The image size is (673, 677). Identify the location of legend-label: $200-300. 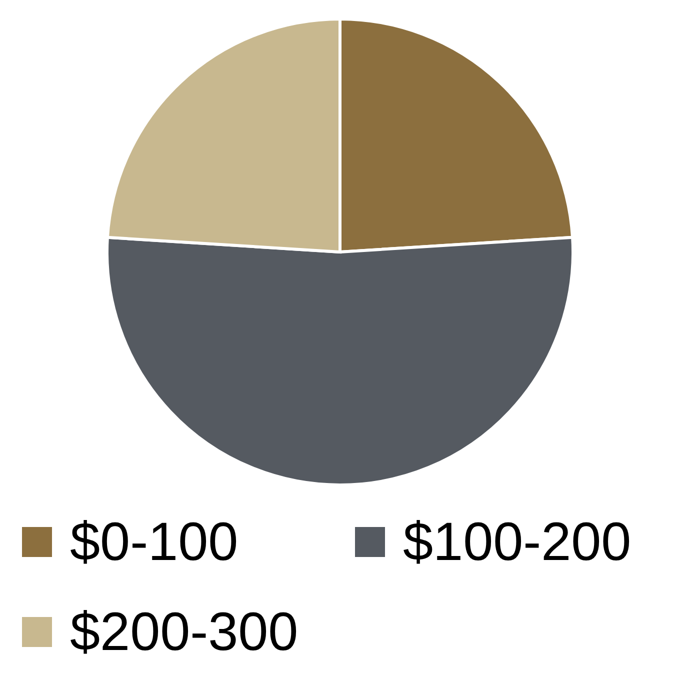
(184, 632).